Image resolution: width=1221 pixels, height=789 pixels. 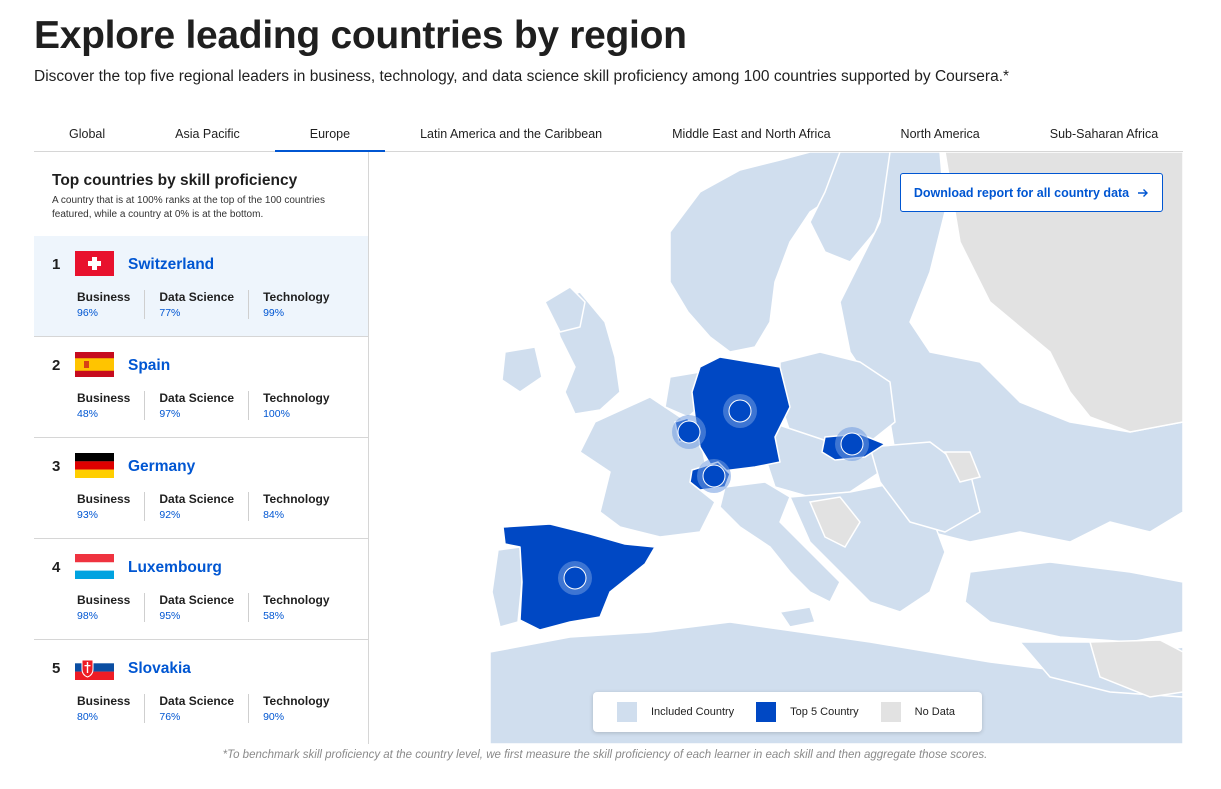 I want to click on metric-technology: Technology 90%, so click(x=295, y=708).